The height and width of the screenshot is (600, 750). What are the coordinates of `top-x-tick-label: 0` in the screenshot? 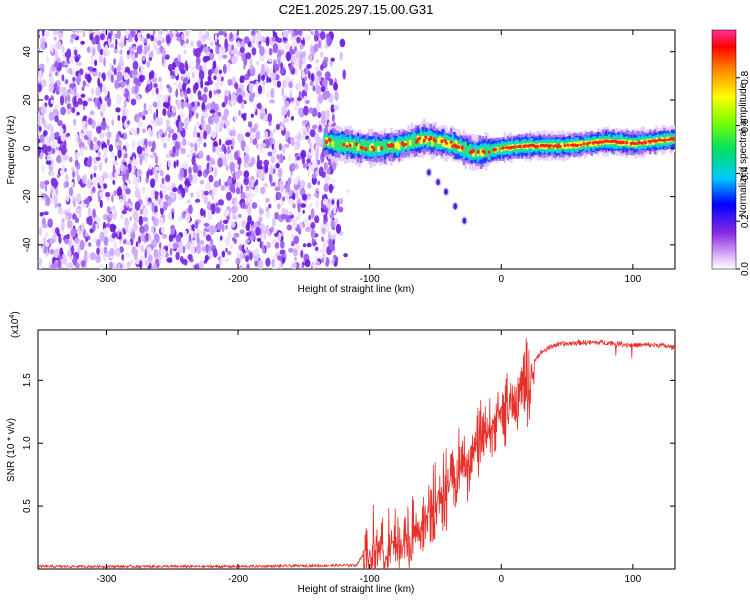 It's located at (501, 279).